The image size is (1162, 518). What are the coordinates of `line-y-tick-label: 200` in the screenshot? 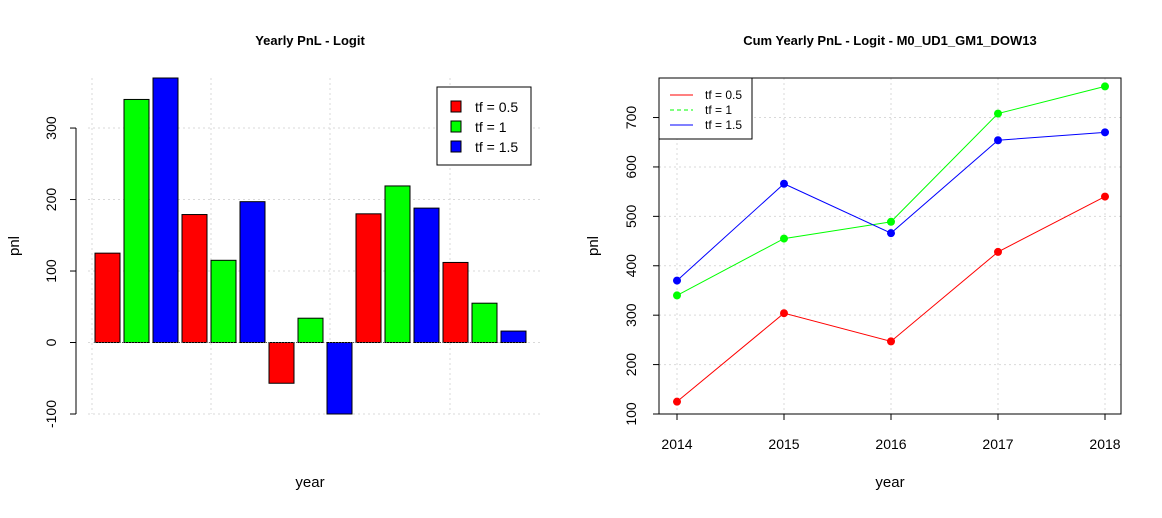 It's located at (631, 365).